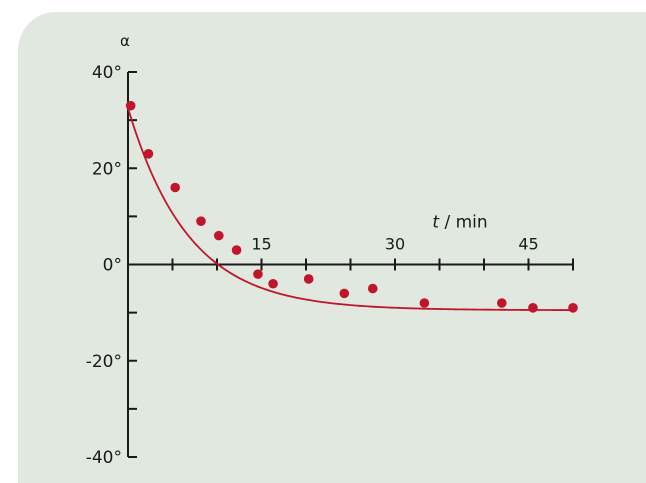 Image resolution: width=646 pixels, height=483 pixels. I want to click on y-tick-label: -40°, so click(104, 458).